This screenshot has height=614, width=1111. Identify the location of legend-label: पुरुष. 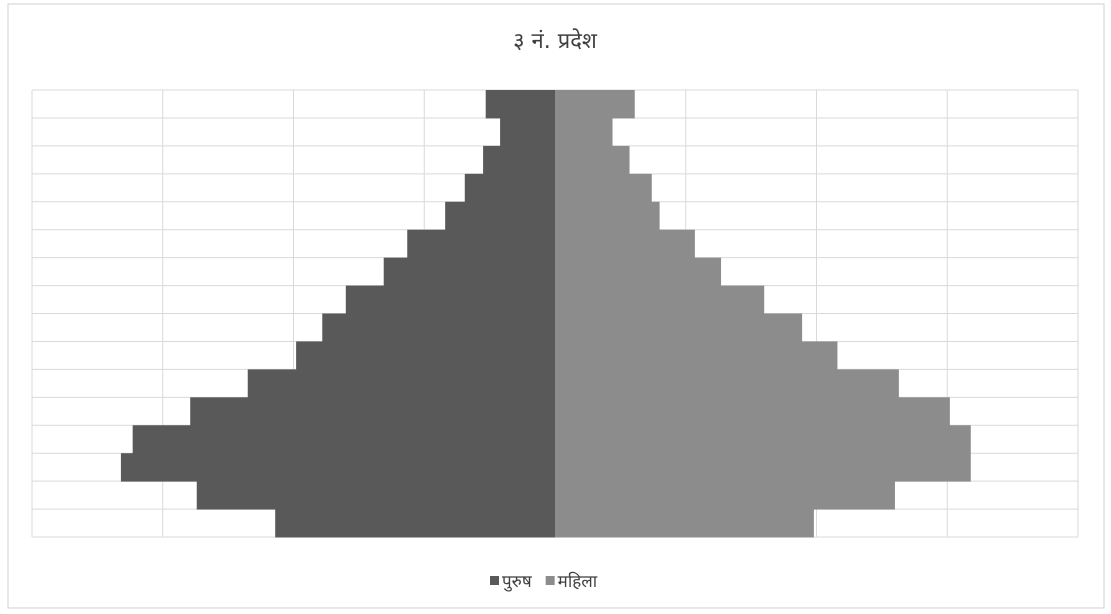
(517, 582).